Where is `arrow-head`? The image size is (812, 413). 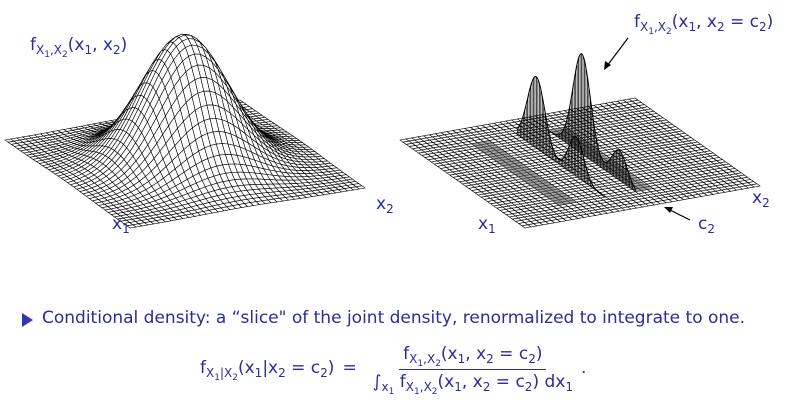 arrow-head is located at coordinates (668, 210).